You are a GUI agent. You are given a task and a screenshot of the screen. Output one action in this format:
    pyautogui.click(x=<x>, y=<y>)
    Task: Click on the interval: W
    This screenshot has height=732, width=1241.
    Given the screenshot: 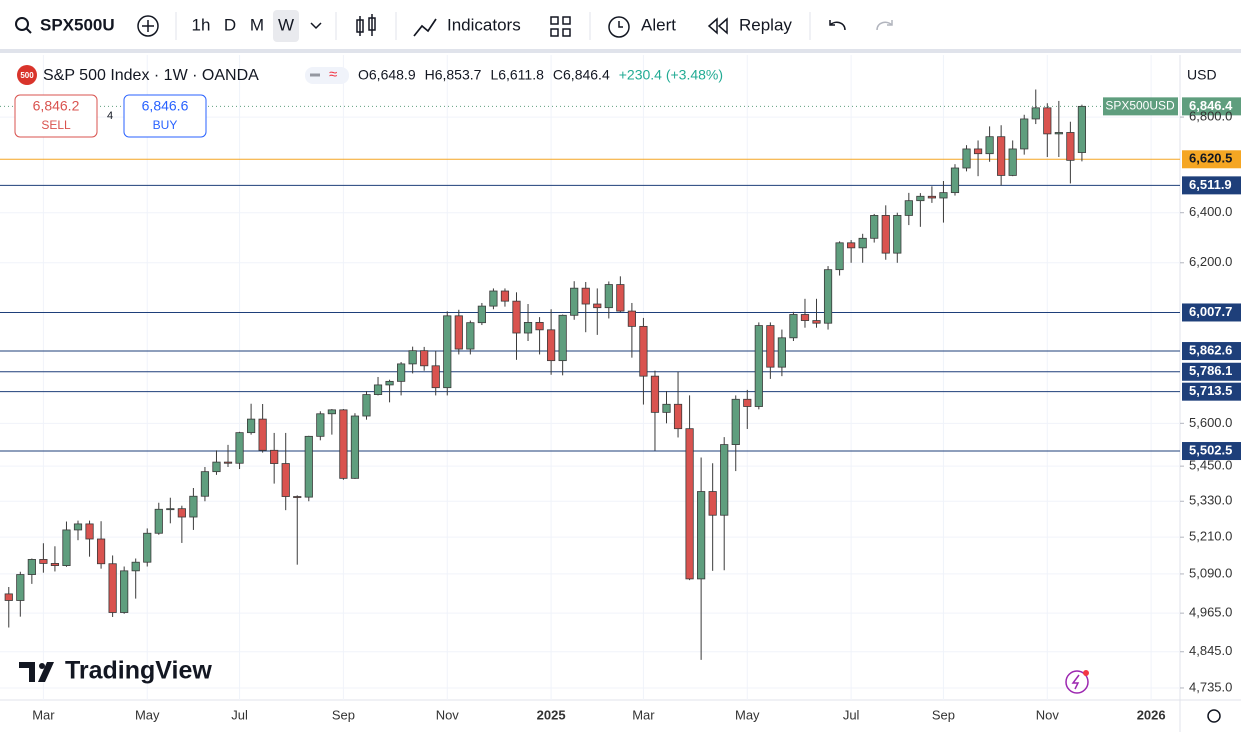 What is the action you would take?
    pyautogui.click(x=286, y=24)
    